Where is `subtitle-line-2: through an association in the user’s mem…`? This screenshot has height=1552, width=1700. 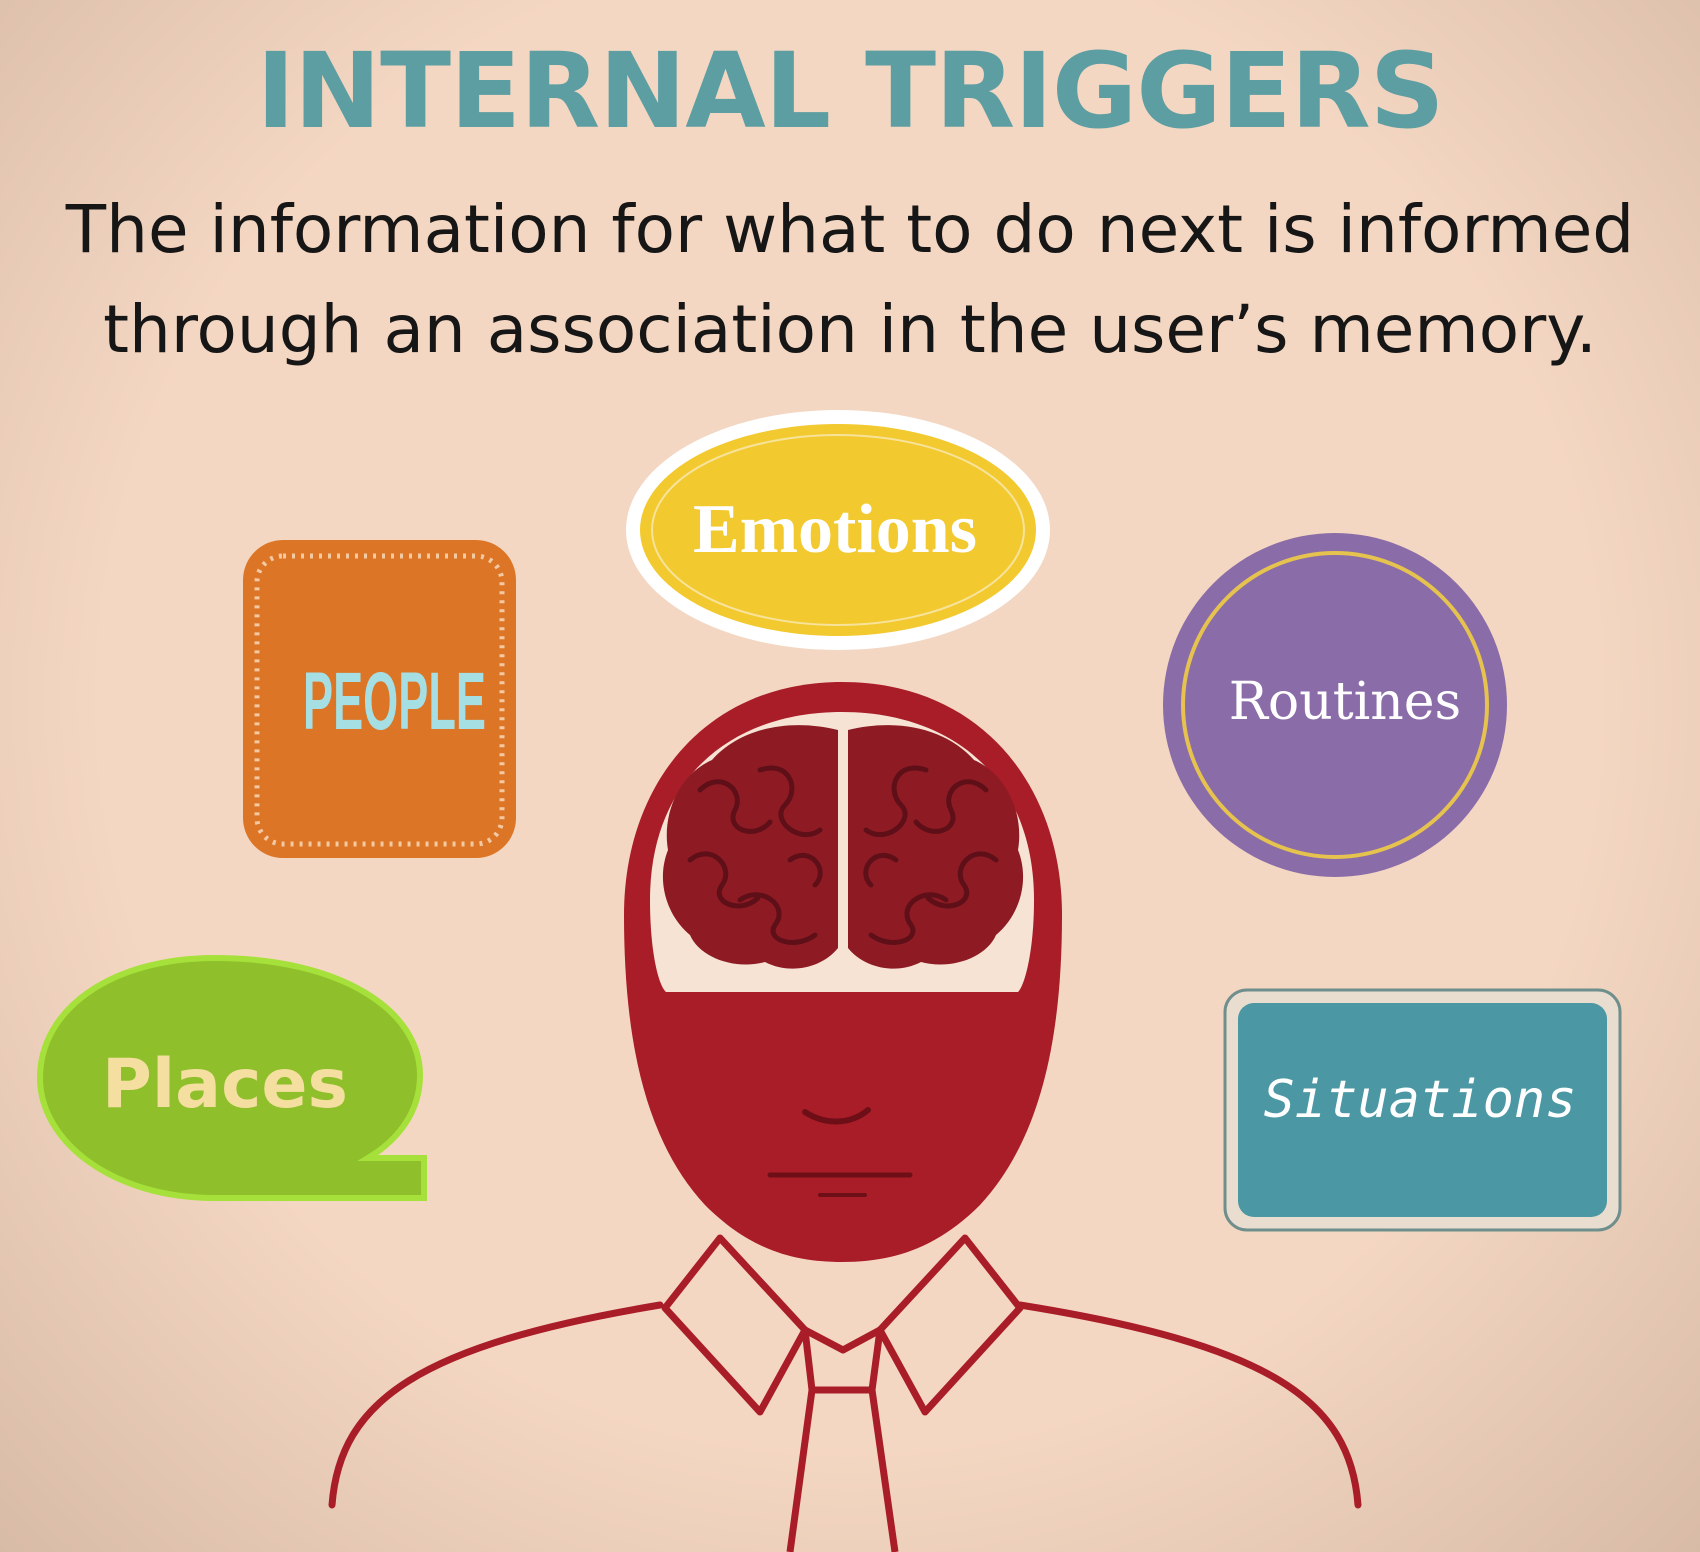
subtitle-line-2: through an association in the user’s mem… is located at coordinates (850, 329).